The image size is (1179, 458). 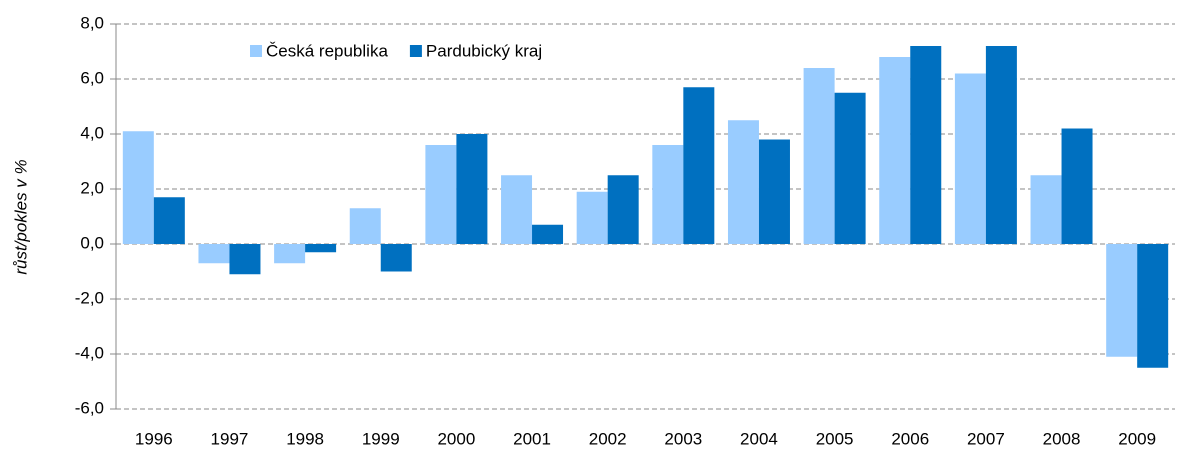 I want to click on legend-label: Česká republika, so click(x=327, y=50).